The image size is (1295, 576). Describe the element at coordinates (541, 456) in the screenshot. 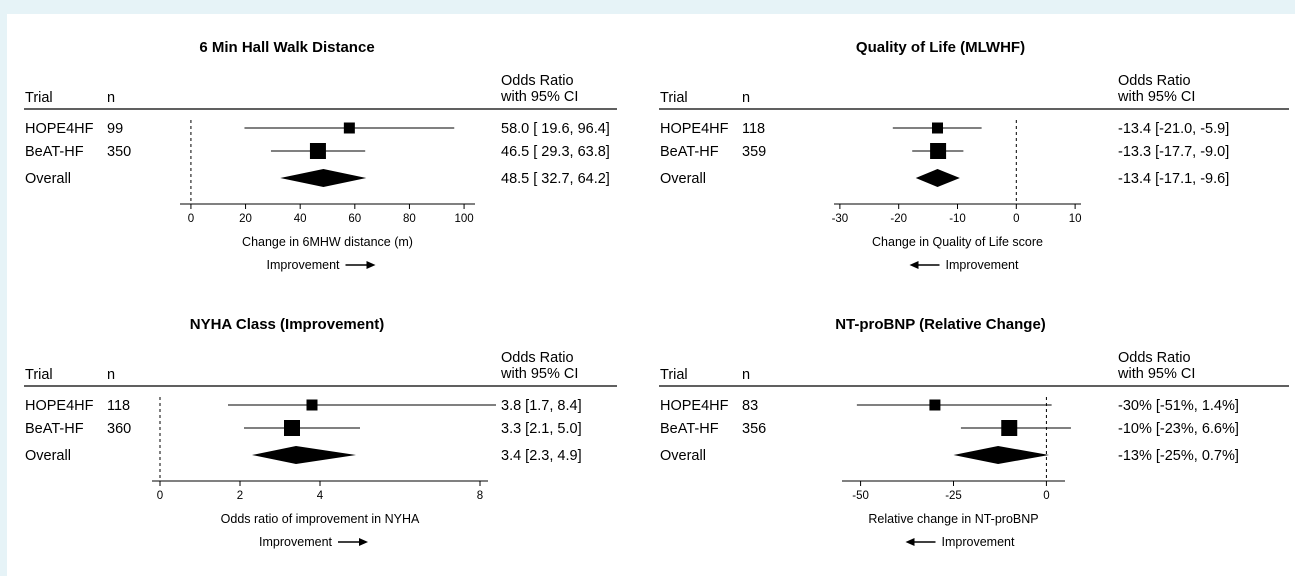

I see `overall-estimate-label: 3.4 [2.3, 4.9]` at that location.